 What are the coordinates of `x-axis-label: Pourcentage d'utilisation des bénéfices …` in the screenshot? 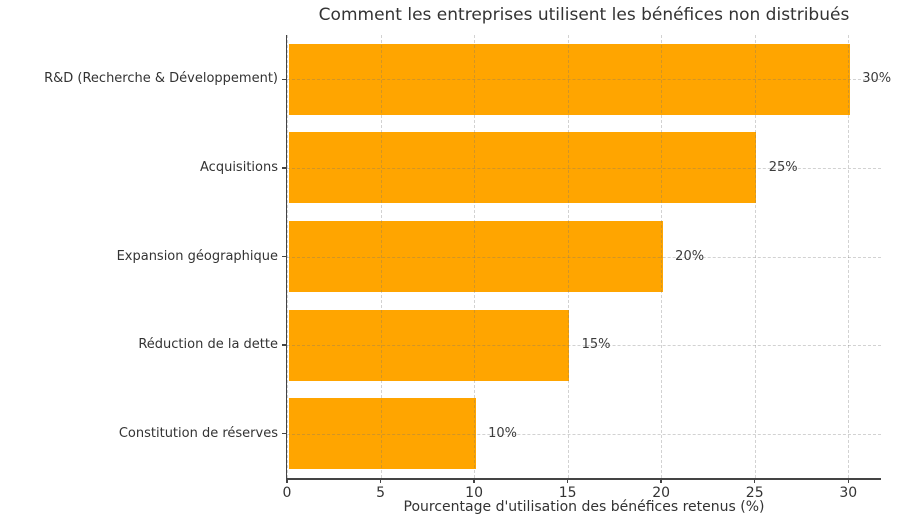 It's located at (584, 507).